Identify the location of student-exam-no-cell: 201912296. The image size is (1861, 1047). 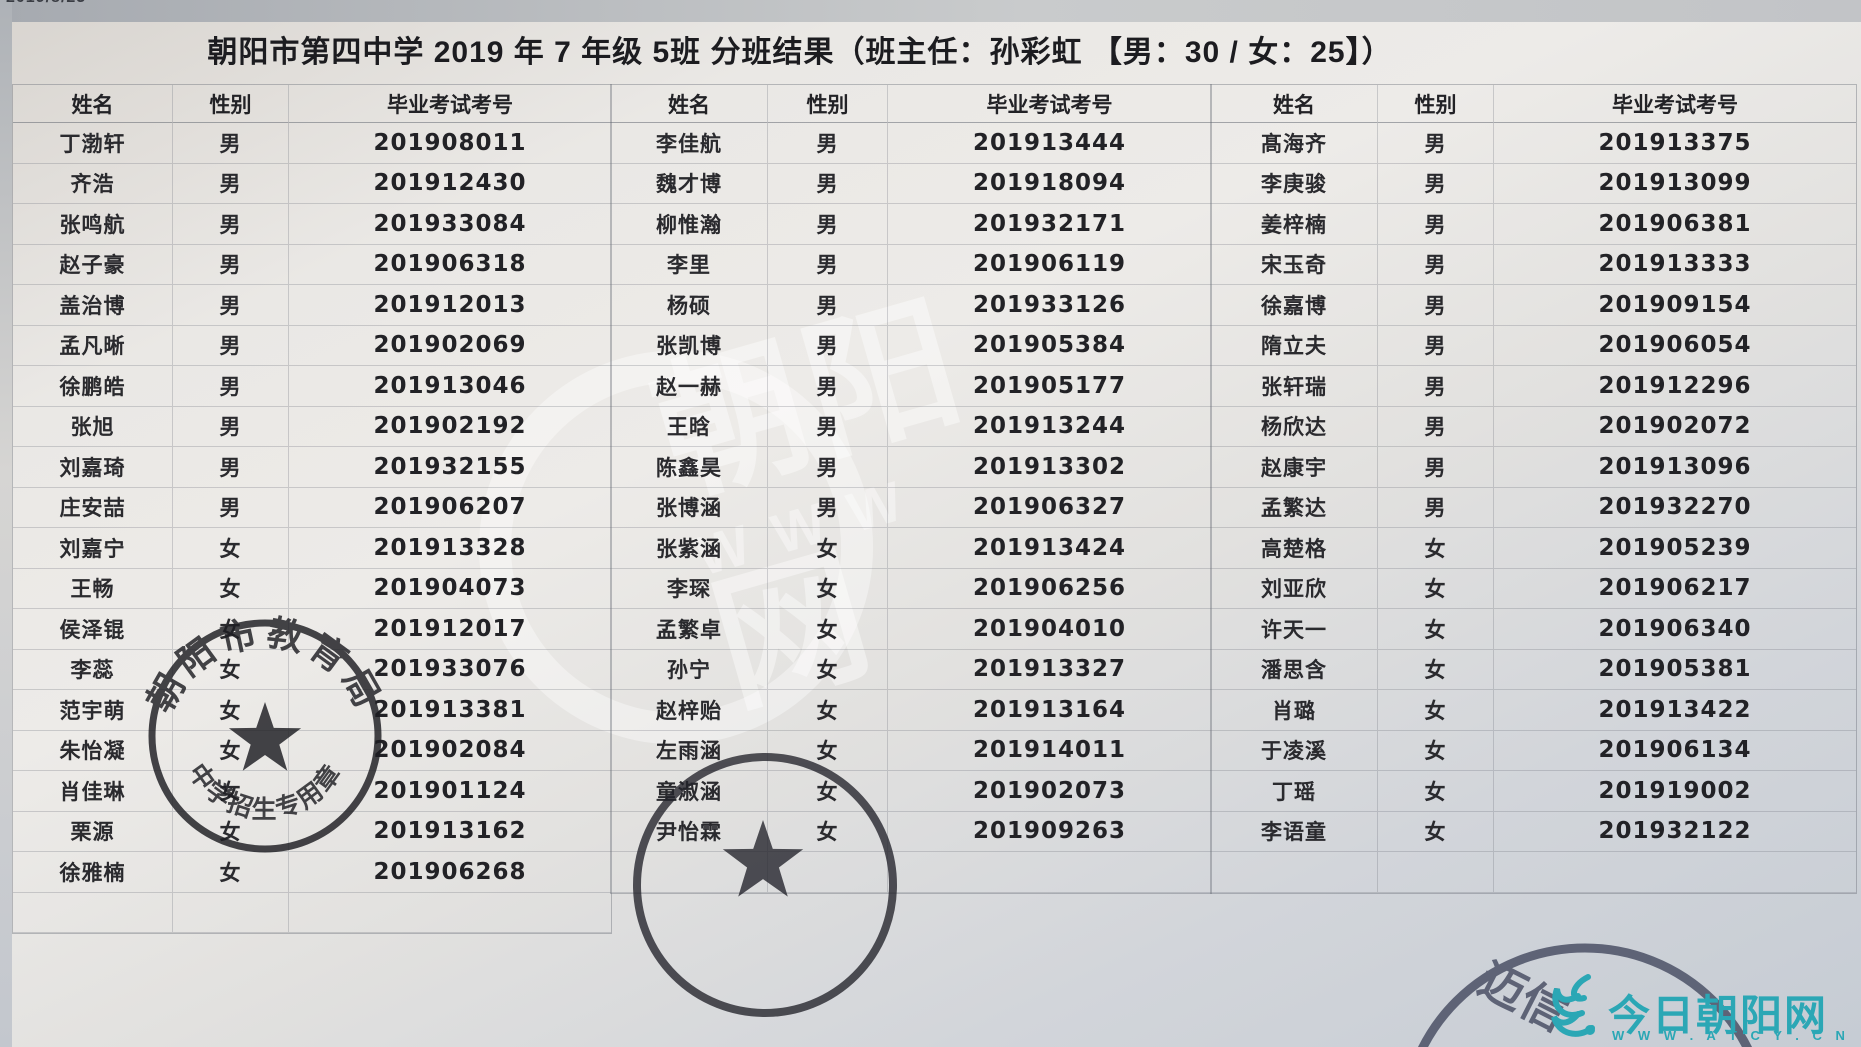
(1675, 386).